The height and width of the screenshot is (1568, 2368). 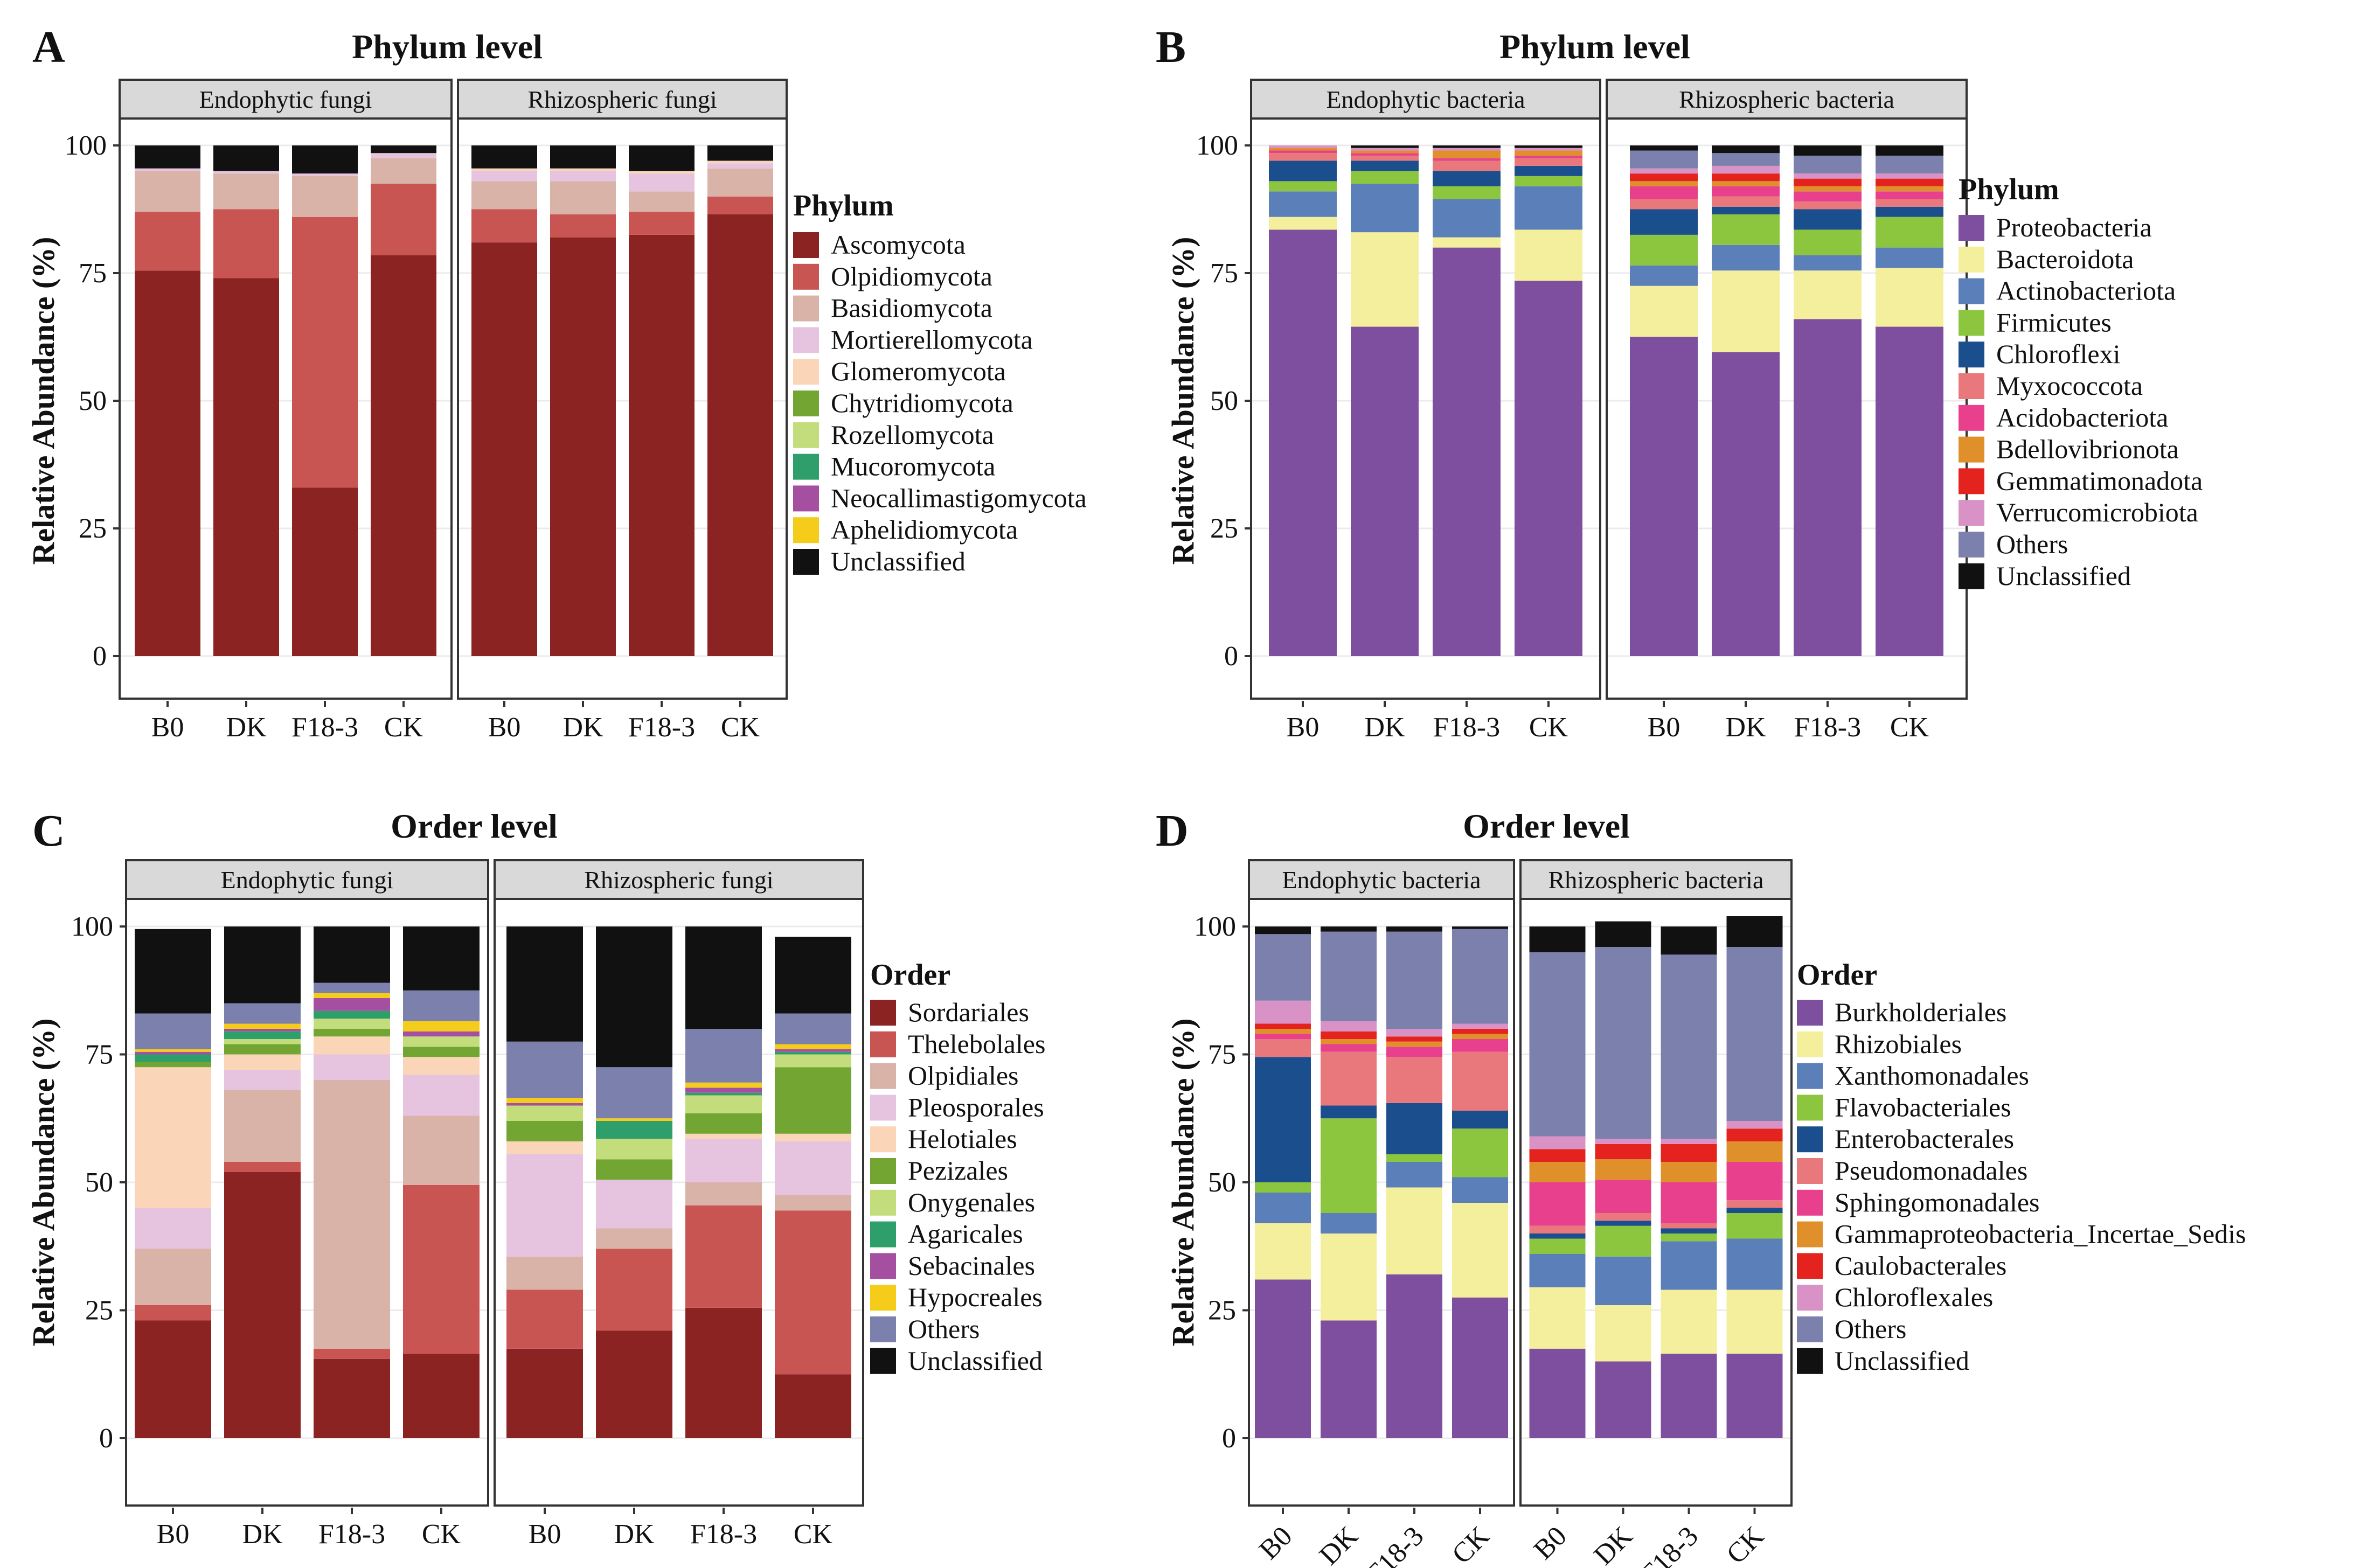 What do you see at coordinates (2099, 481) in the screenshot?
I see `legend-label: Gemmatimonadota` at bounding box center [2099, 481].